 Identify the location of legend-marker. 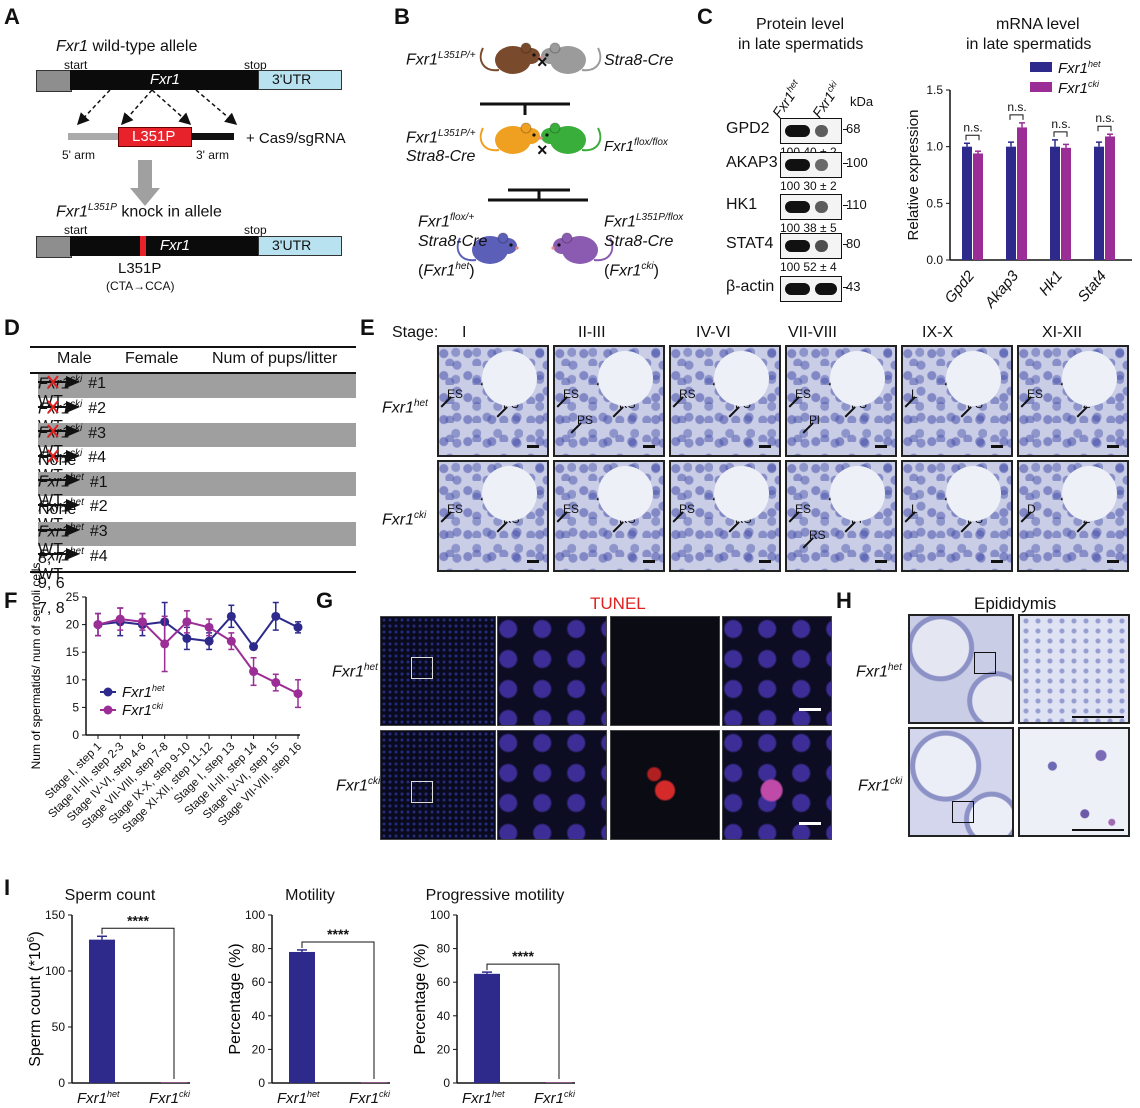
(108, 710).